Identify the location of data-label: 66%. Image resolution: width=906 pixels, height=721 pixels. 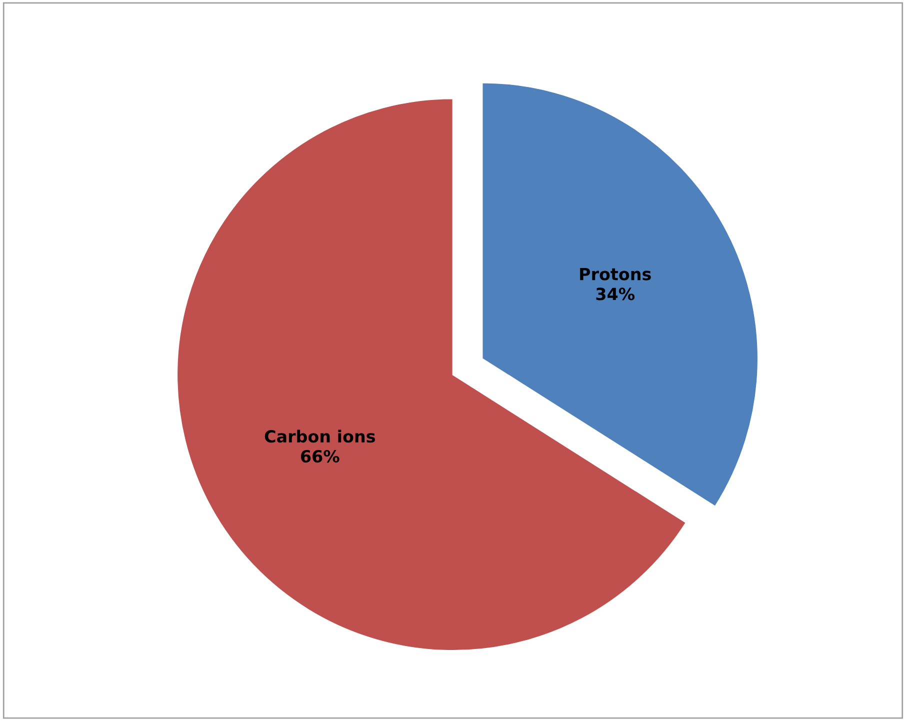
(320, 456).